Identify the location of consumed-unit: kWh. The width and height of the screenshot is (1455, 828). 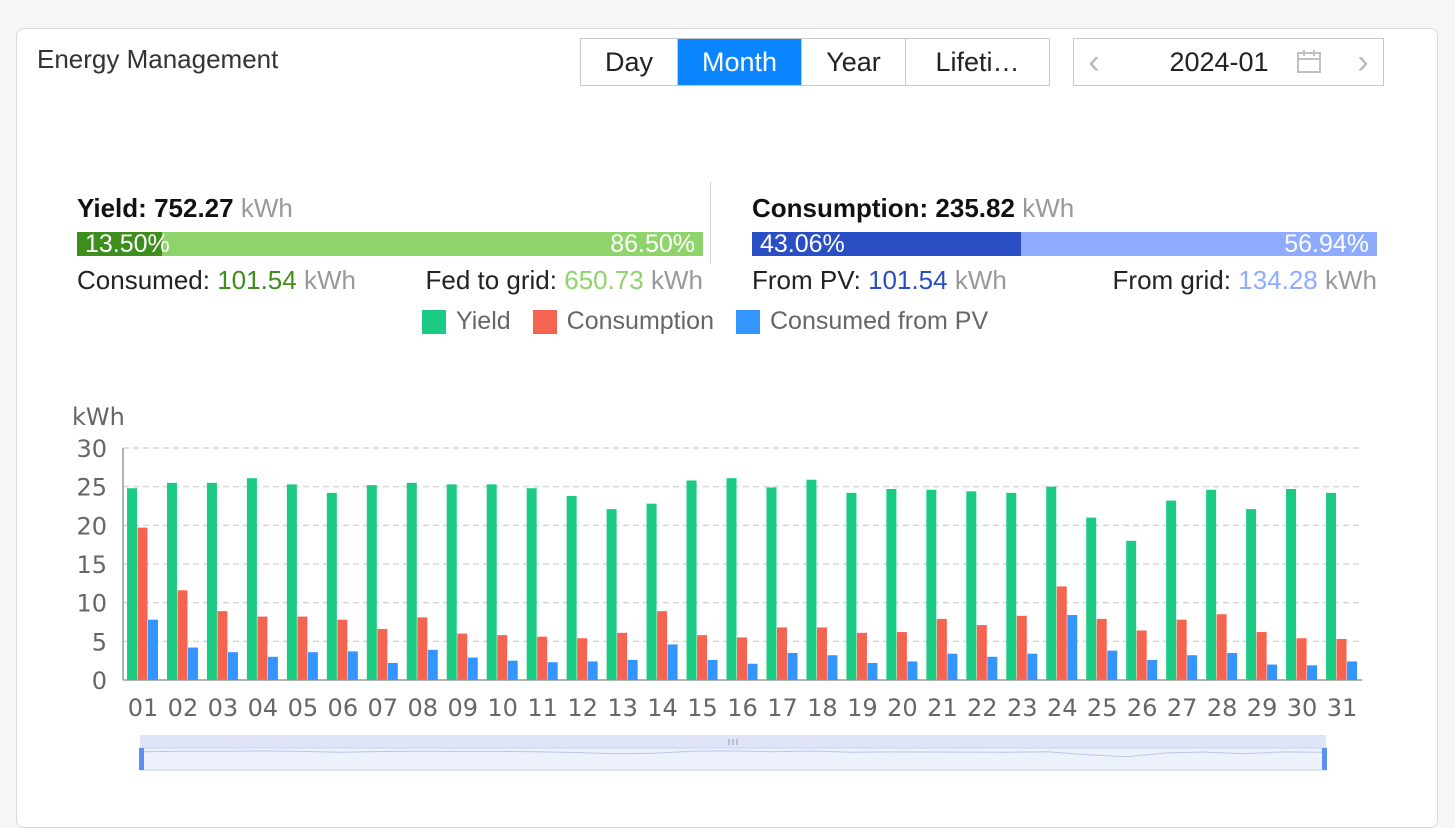
(329, 280).